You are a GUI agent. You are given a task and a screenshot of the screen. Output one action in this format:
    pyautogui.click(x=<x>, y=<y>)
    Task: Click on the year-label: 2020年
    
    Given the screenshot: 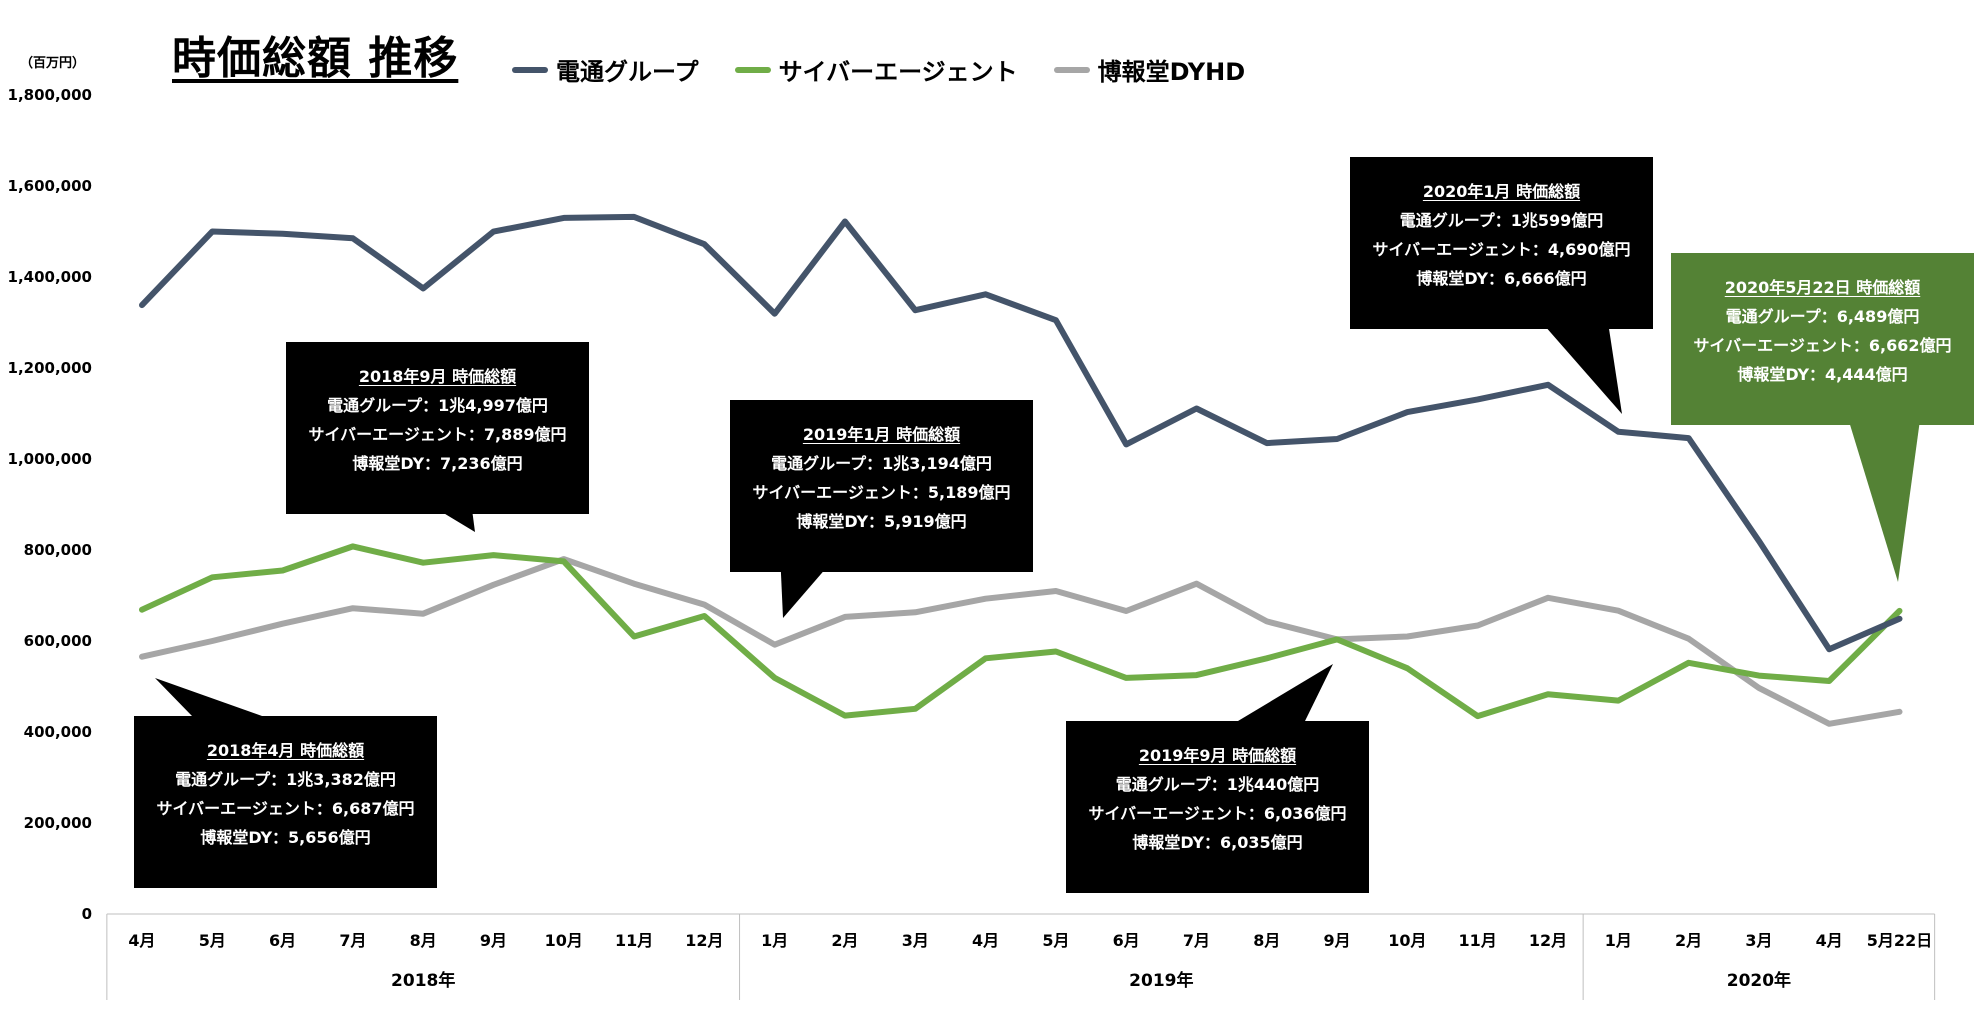 What is the action you would take?
    pyautogui.click(x=1759, y=980)
    